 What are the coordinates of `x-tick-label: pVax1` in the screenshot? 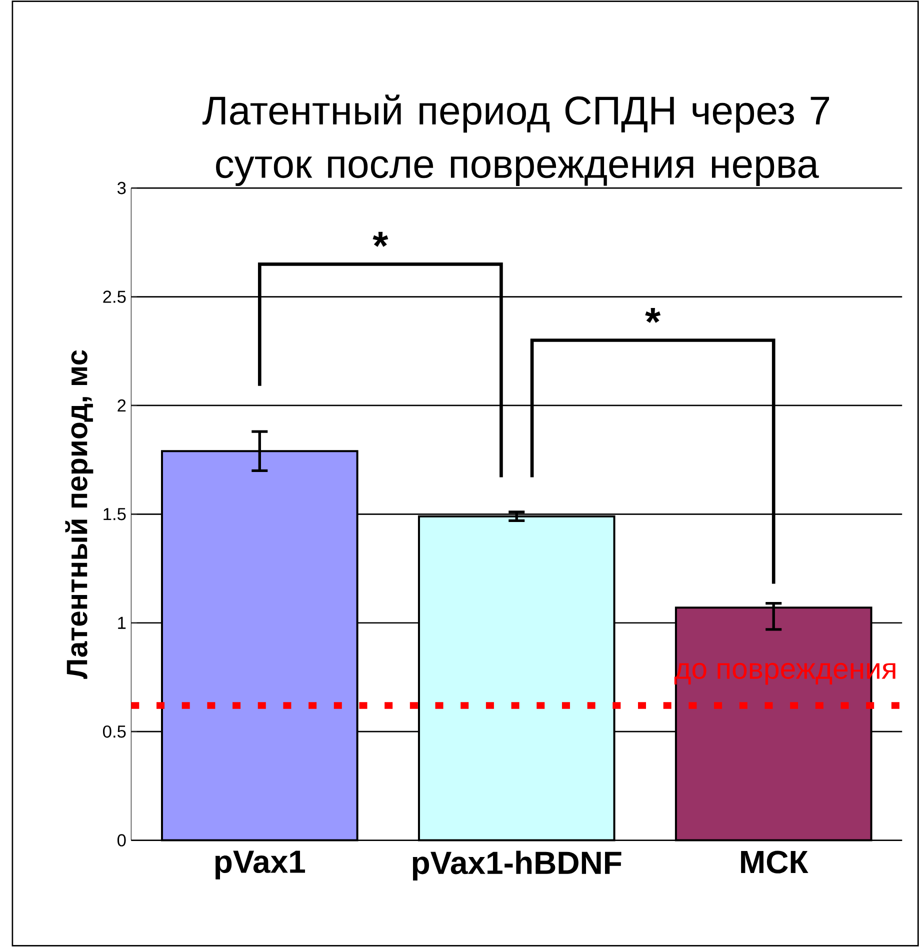 It's located at (260, 865).